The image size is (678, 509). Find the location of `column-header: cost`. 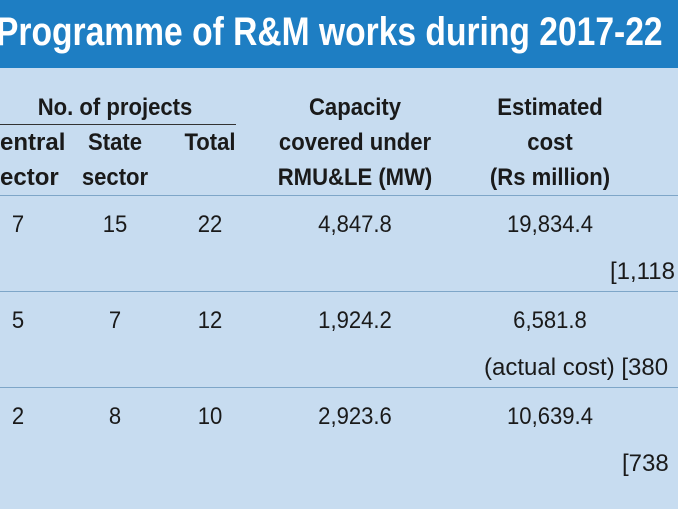

column-header: cost is located at coordinates (550, 142).